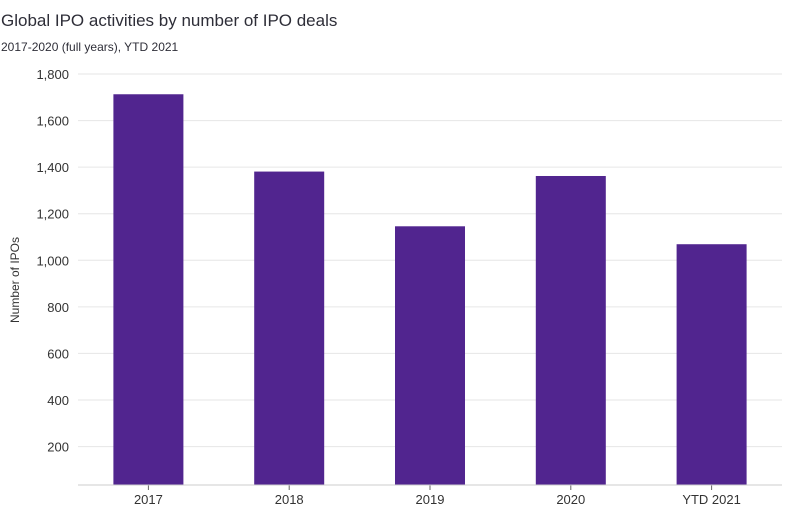 The height and width of the screenshot is (515, 803). I want to click on x-tick-label: 2019, so click(430, 499).